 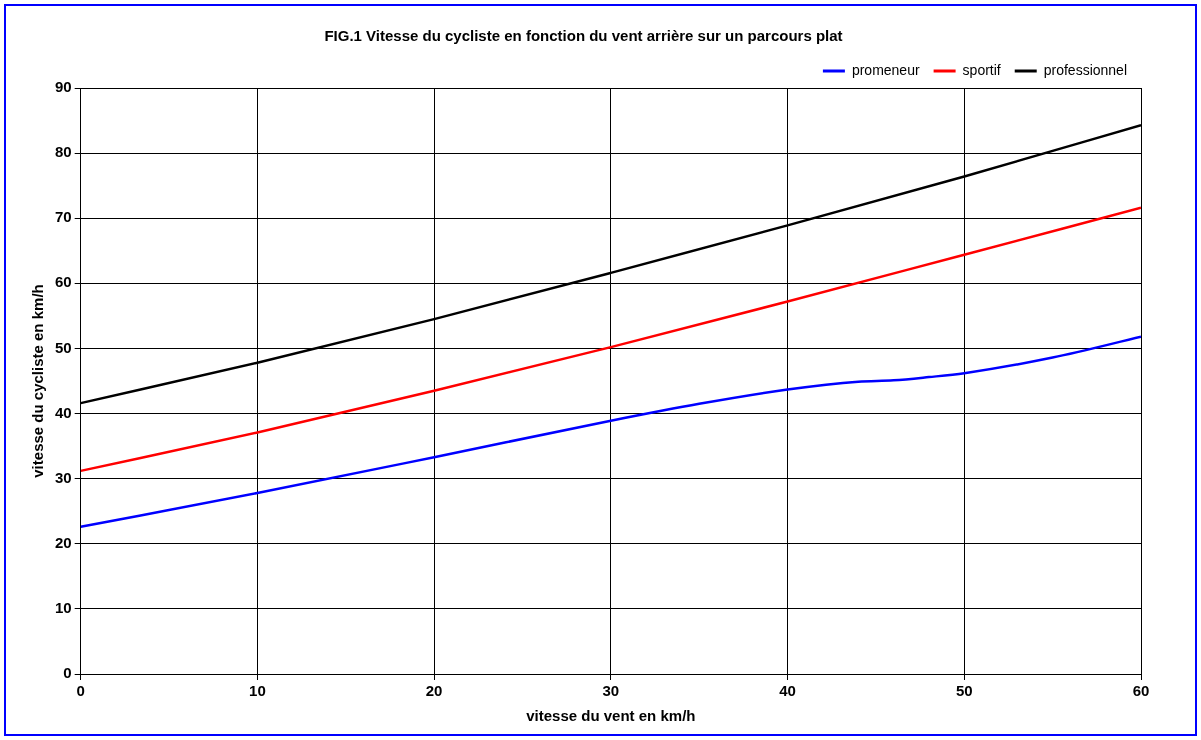 What do you see at coordinates (63, 217) in the screenshot?
I see `y-tick-label: 70` at bounding box center [63, 217].